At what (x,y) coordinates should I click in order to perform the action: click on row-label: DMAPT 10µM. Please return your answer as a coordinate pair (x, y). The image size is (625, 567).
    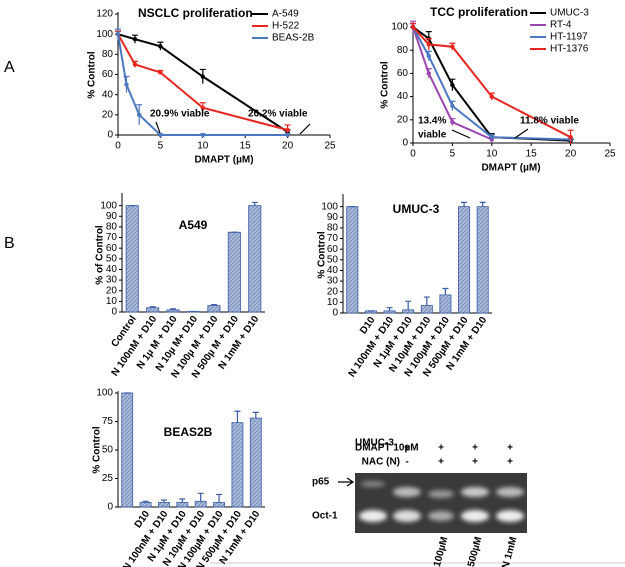
    Looking at the image, I should click on (387, 448).